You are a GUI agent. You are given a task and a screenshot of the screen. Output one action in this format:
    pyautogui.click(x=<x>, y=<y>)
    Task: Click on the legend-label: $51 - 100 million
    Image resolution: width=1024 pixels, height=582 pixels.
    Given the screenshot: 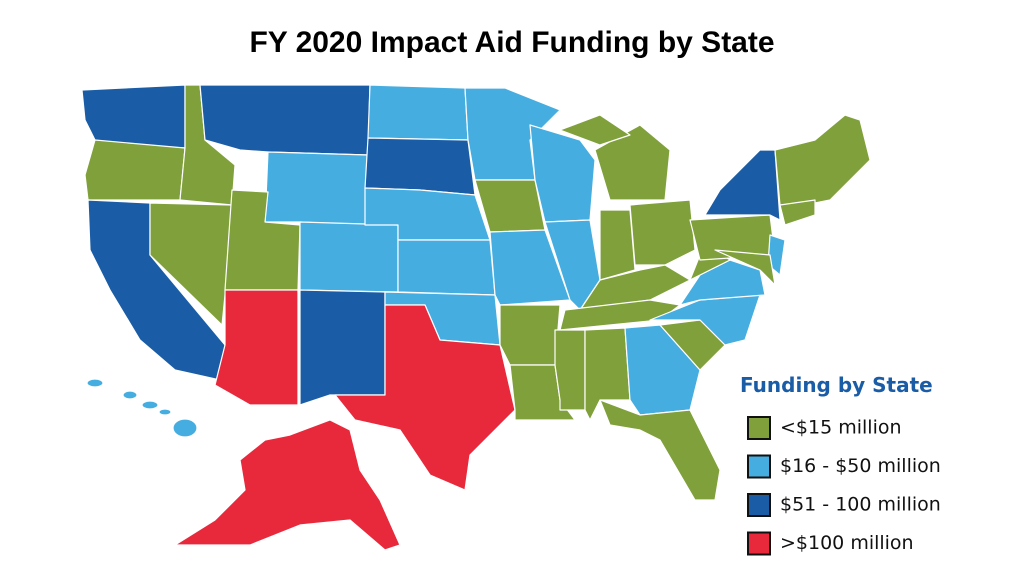 What is the action you would take?
    pyautogui.click(x=860, y=505)
    